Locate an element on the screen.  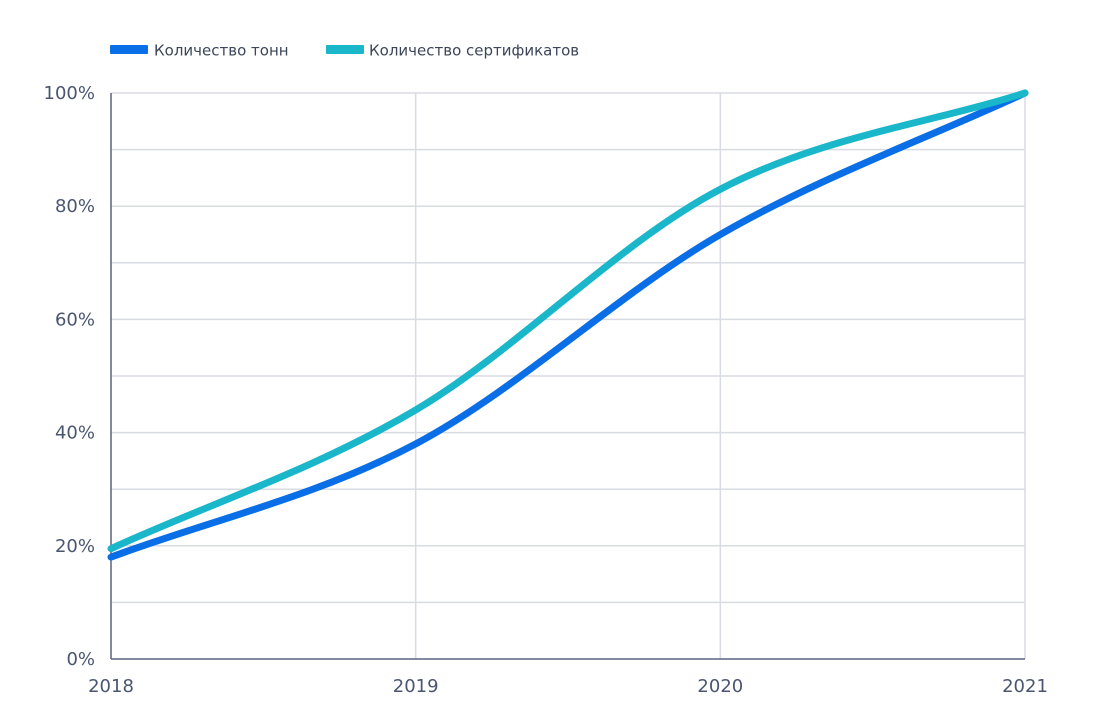
y-tick-label: 0% is located at coordinates (80, 659).